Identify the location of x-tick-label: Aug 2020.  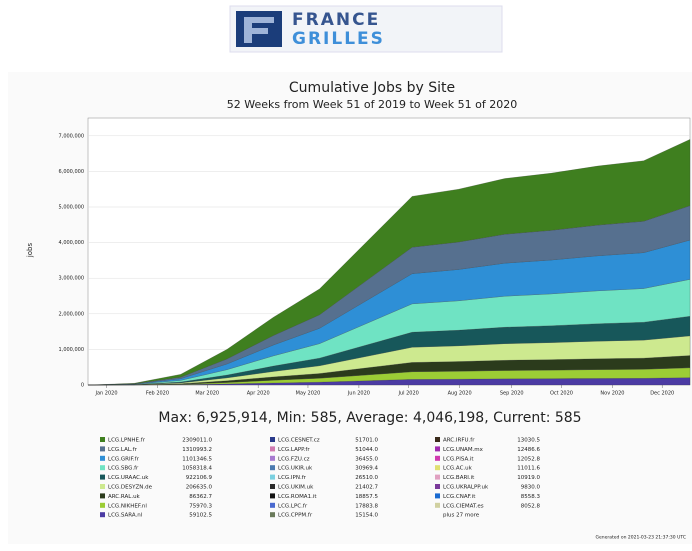
(460, 394).